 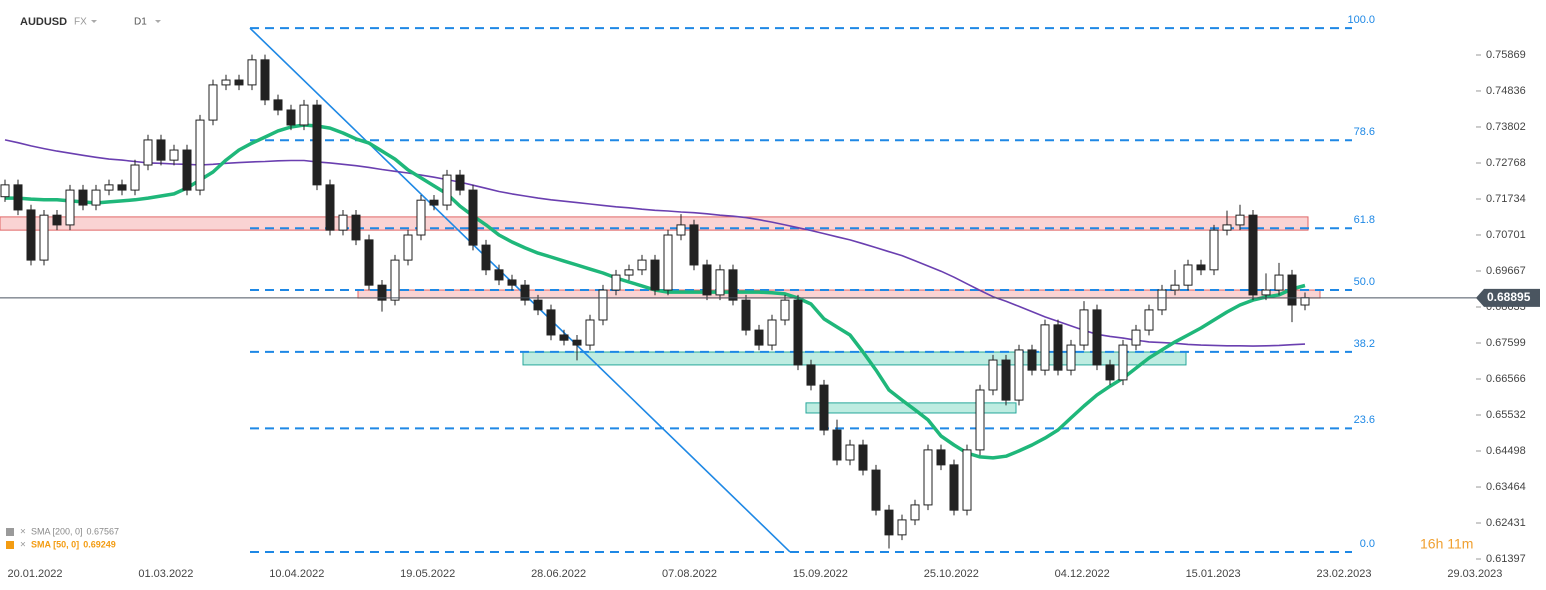 I want to click on x-tick-label: 20.01.2022, so click(x=34, y=574).